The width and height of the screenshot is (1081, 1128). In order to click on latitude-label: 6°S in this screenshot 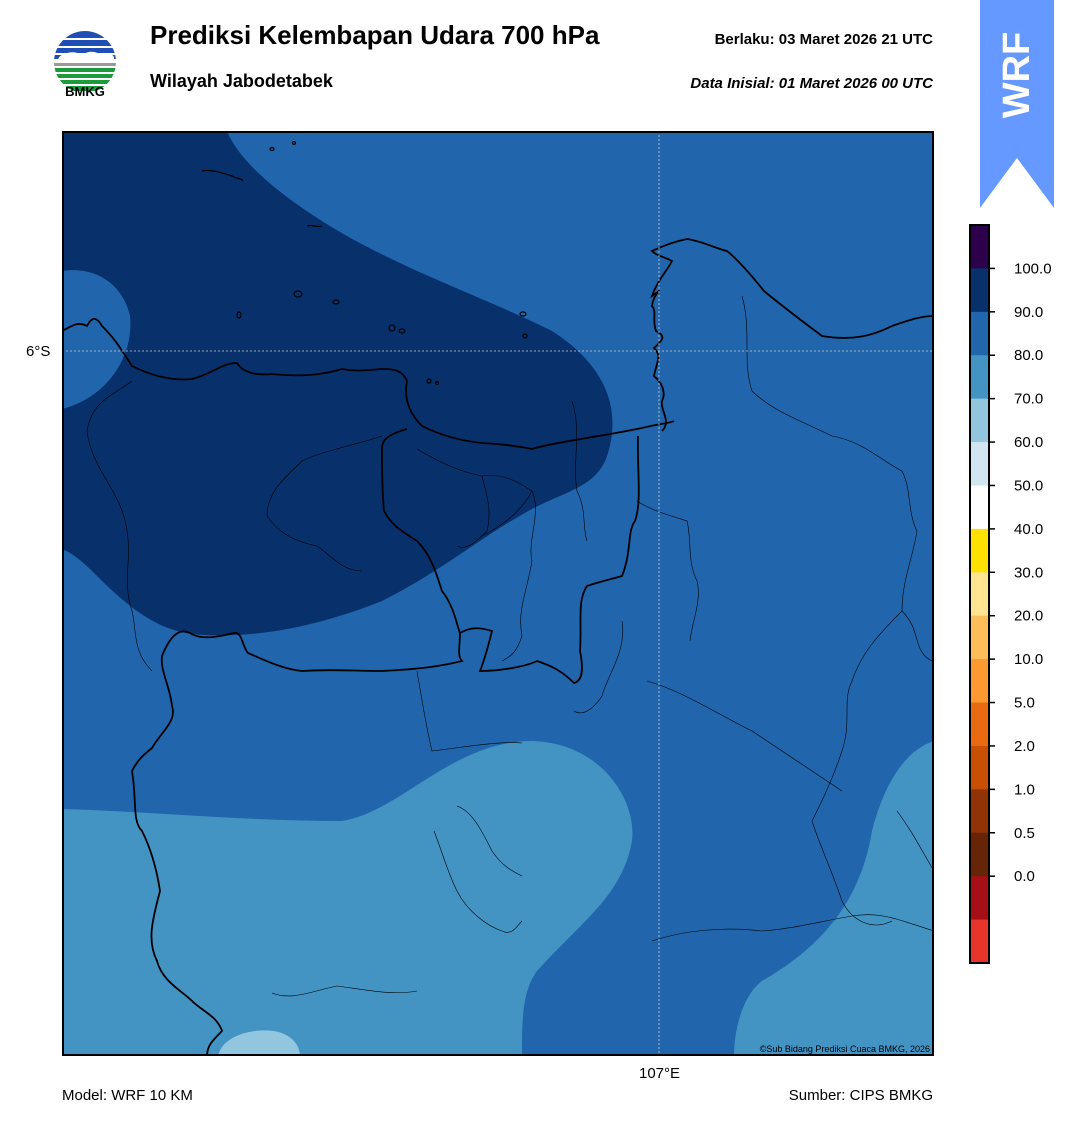, I will do `click(38, 351)`.